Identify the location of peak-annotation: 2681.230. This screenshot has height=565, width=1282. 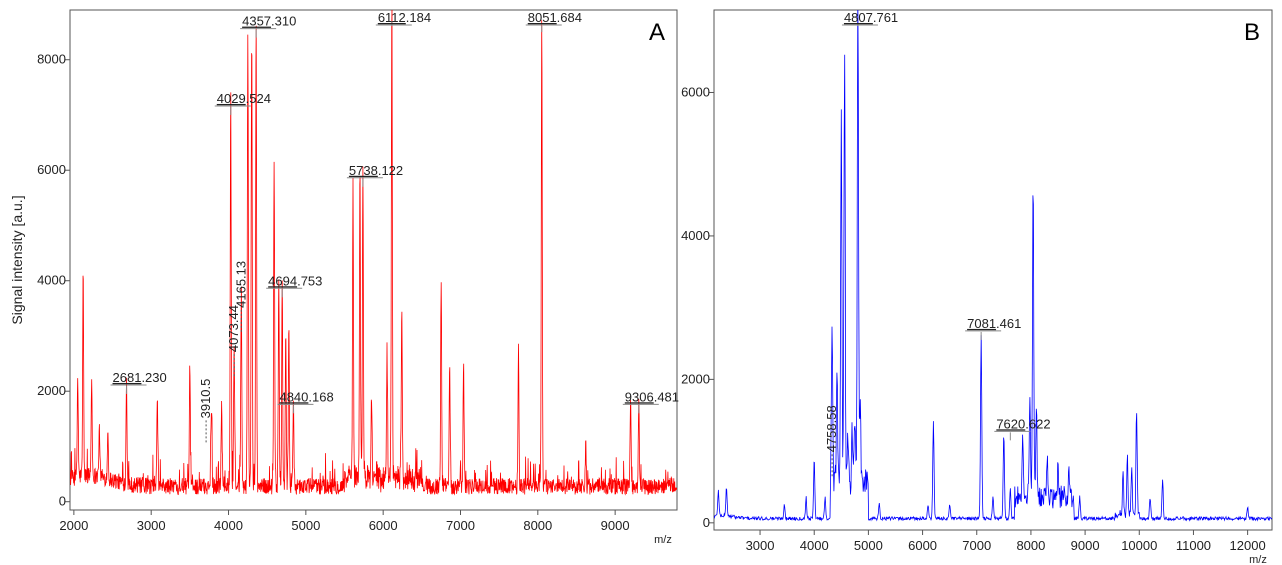
(140, 377).